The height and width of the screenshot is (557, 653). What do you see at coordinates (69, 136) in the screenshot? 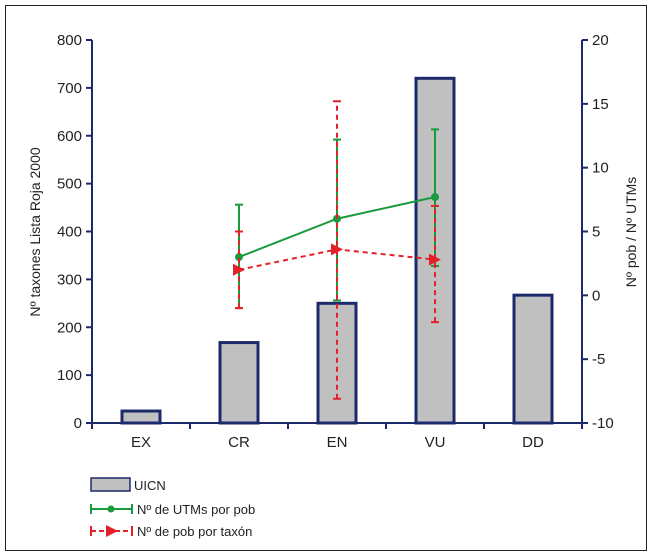
I see `y-left-tick-label: 600` at bounding box center [69, 136].